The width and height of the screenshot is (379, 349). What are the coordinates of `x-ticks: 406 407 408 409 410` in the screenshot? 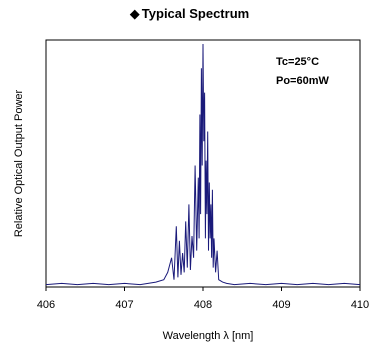 It's located at (203, 299).